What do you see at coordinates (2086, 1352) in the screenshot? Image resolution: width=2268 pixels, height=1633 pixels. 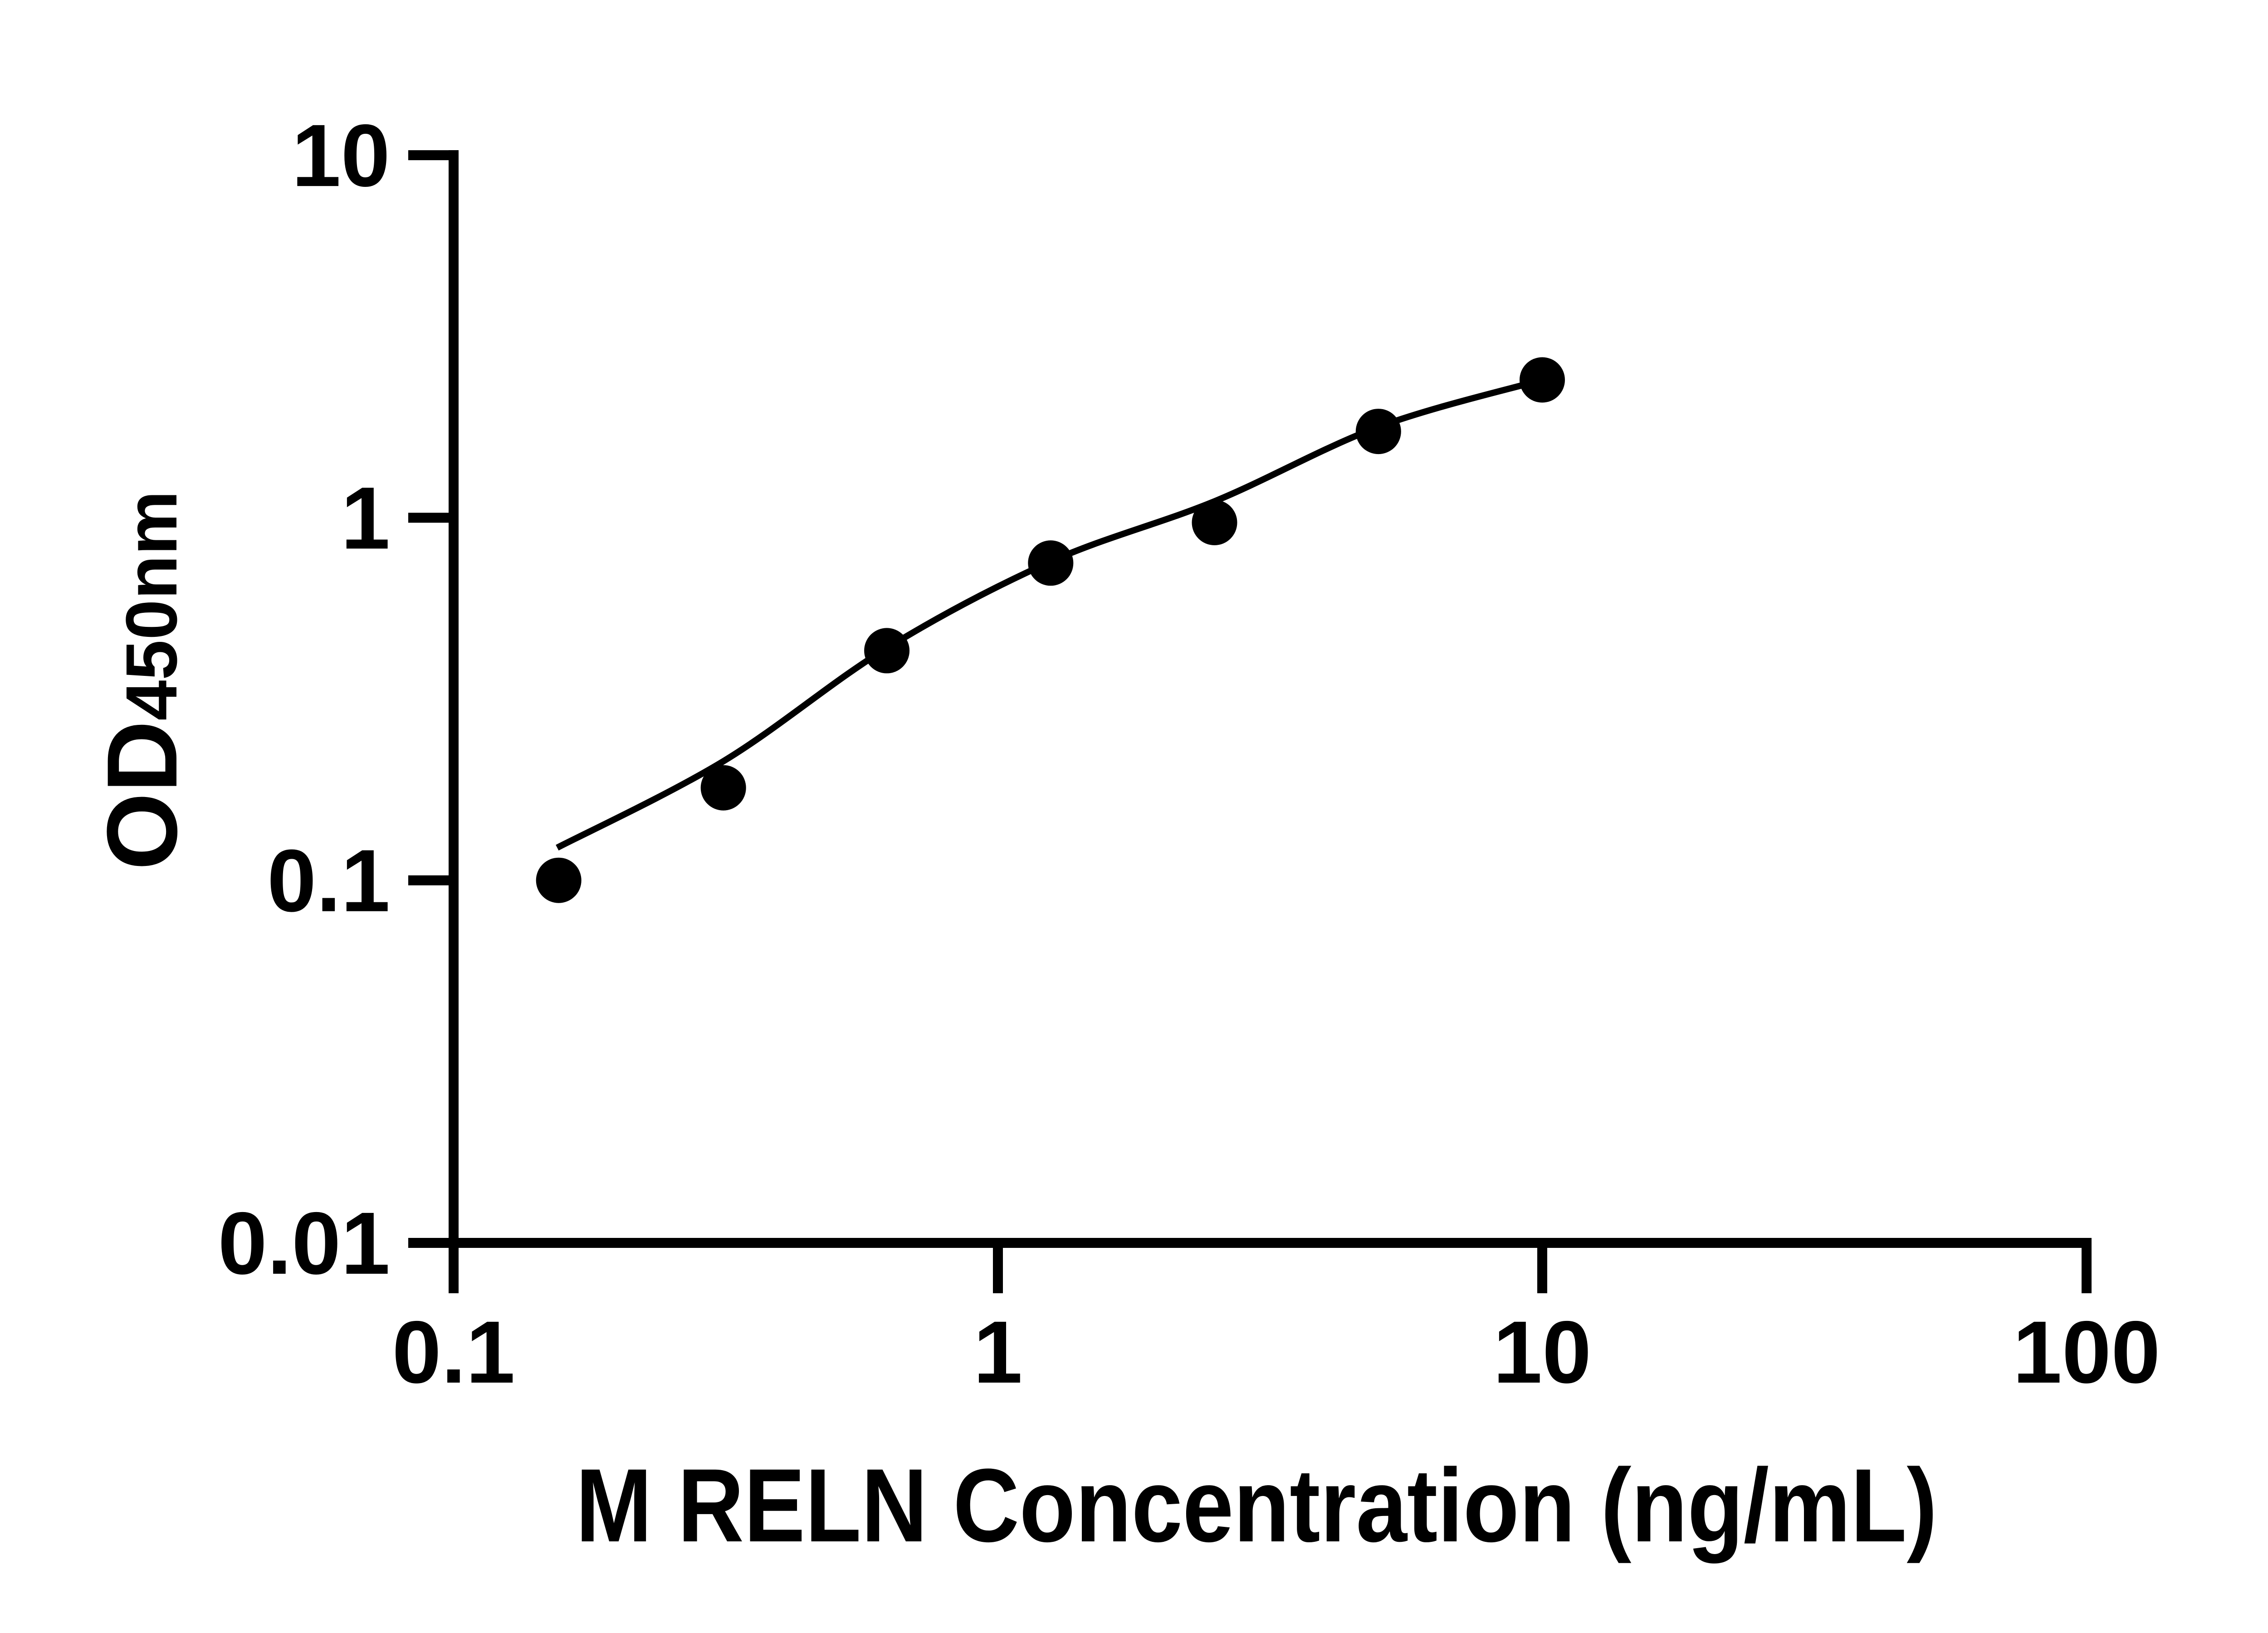 I see `x-tick-label: 100` at bounding box center [2086, 1352].